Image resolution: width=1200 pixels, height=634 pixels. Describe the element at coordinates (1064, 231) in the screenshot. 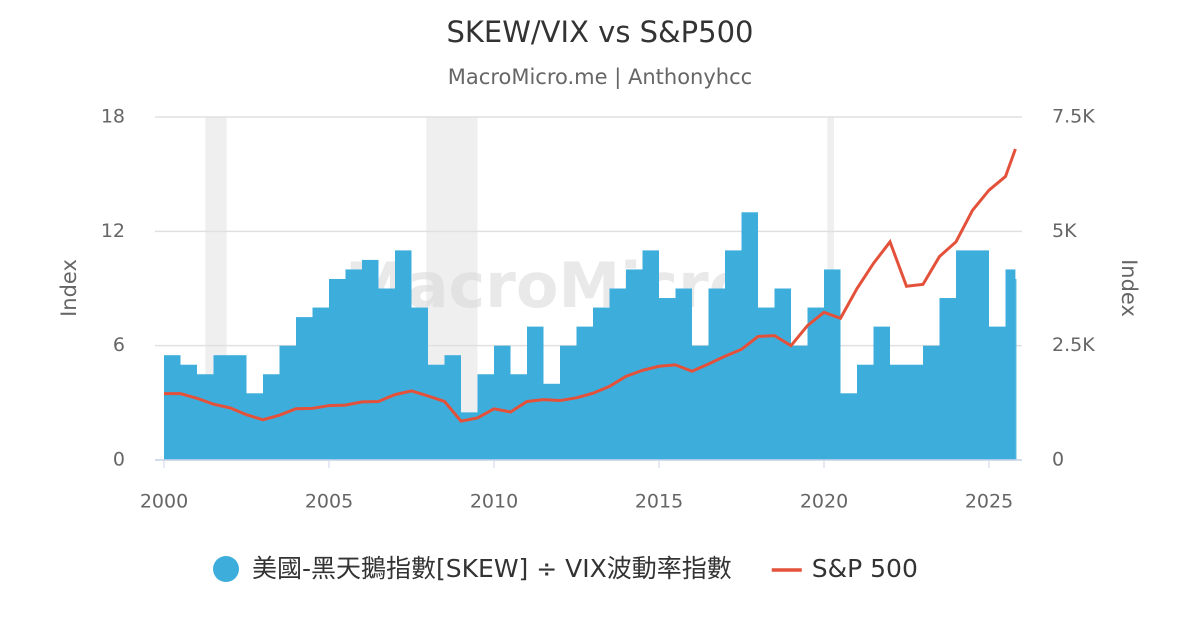

I see `y2-tick-label: 5K` at that location.